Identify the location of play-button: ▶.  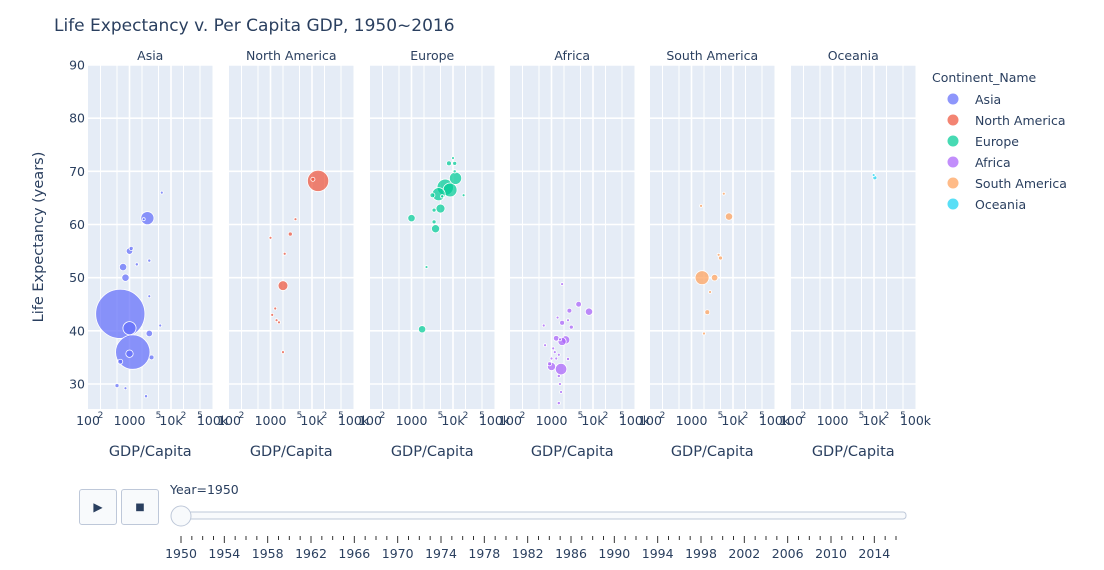
(98, 507).